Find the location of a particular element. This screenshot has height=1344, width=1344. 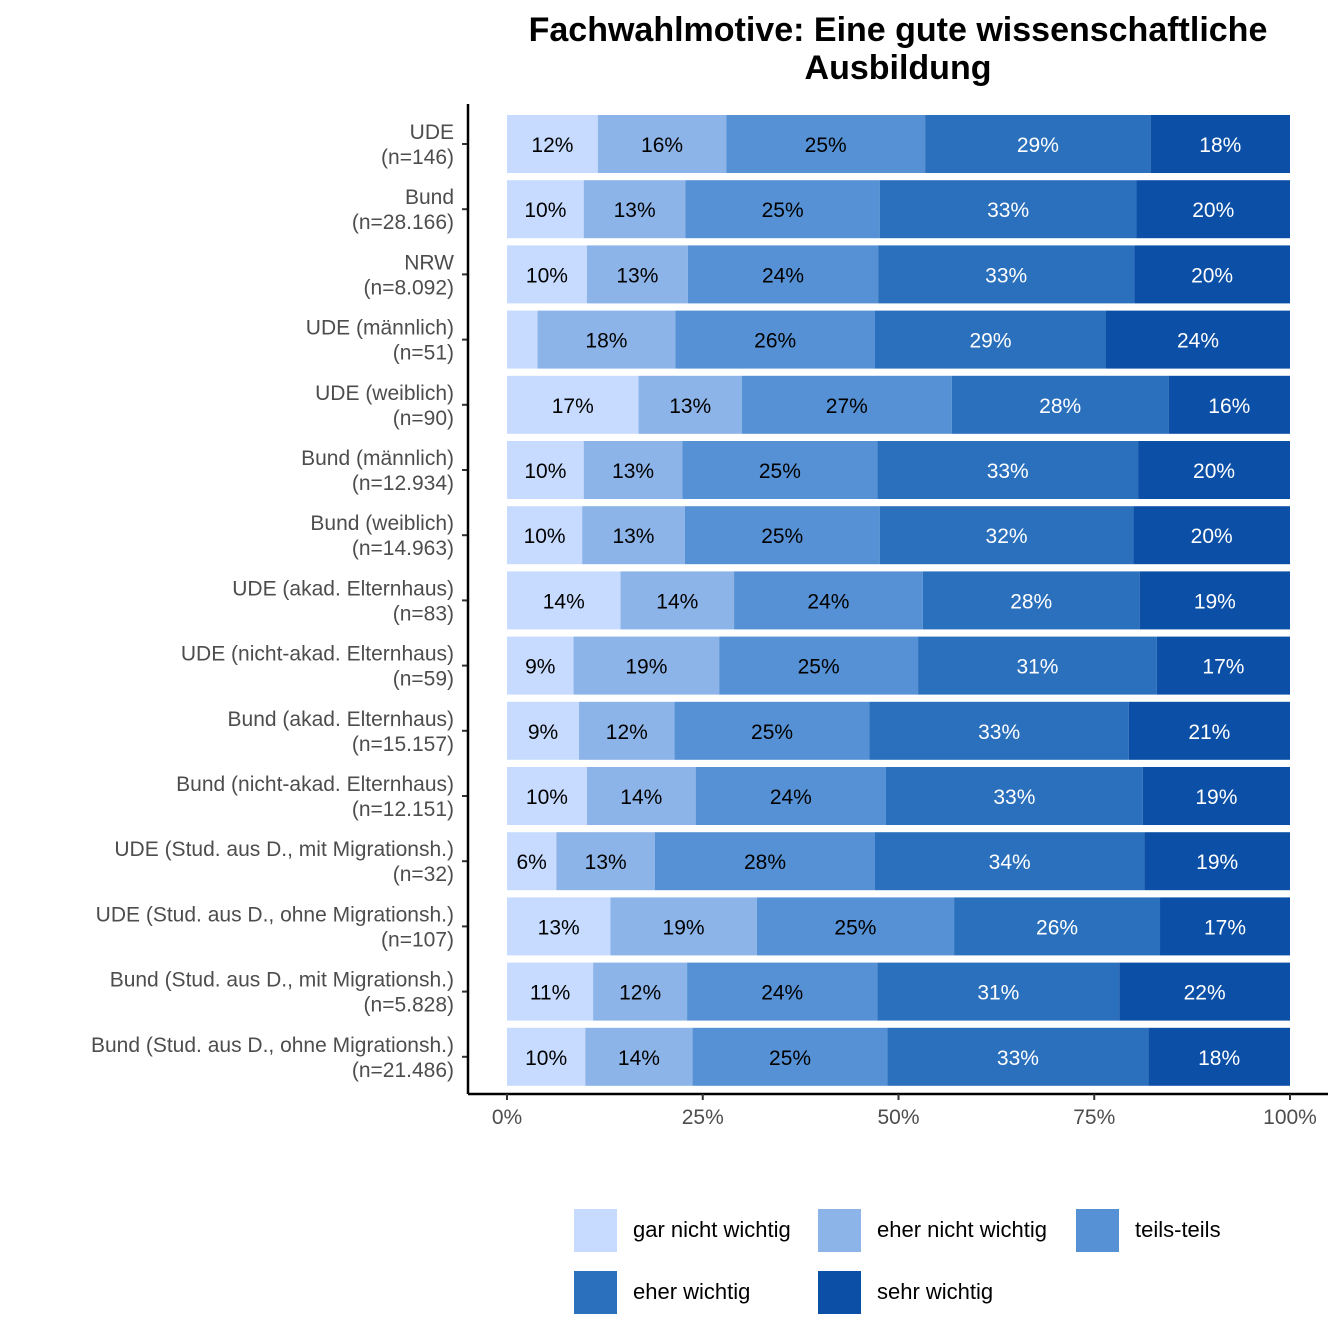

legend-item: eher nicht wichtig is located at coordinates (932, 1230).